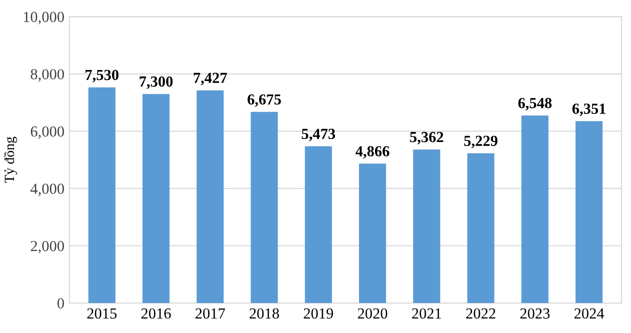 The width and height of the screenshot is (631, 333). Describe the element at coordinates (10, 159) in the screenshot. I see `y-axis-title: Tỷ đồng` at that location.